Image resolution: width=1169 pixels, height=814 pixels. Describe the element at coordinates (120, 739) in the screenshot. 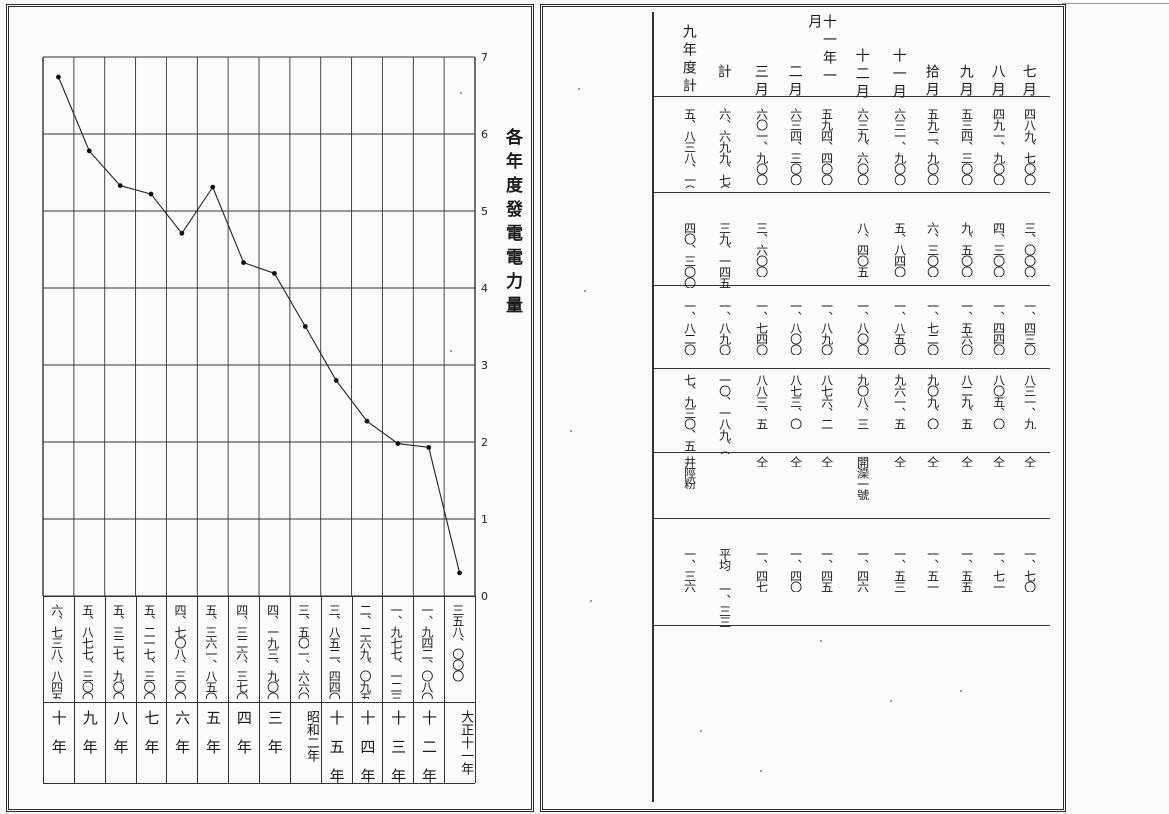

I see `year-label: 八年` at that location.